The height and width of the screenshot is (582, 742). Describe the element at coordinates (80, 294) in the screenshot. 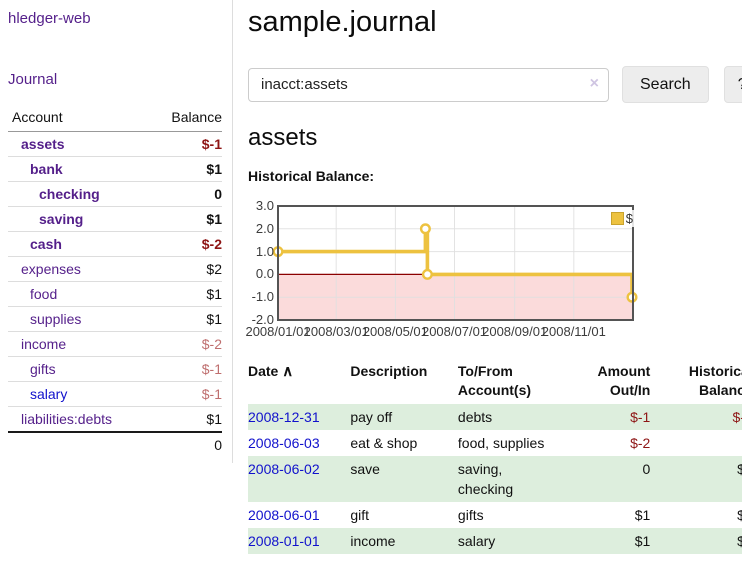

I see `account-name-cell: food` at that location.